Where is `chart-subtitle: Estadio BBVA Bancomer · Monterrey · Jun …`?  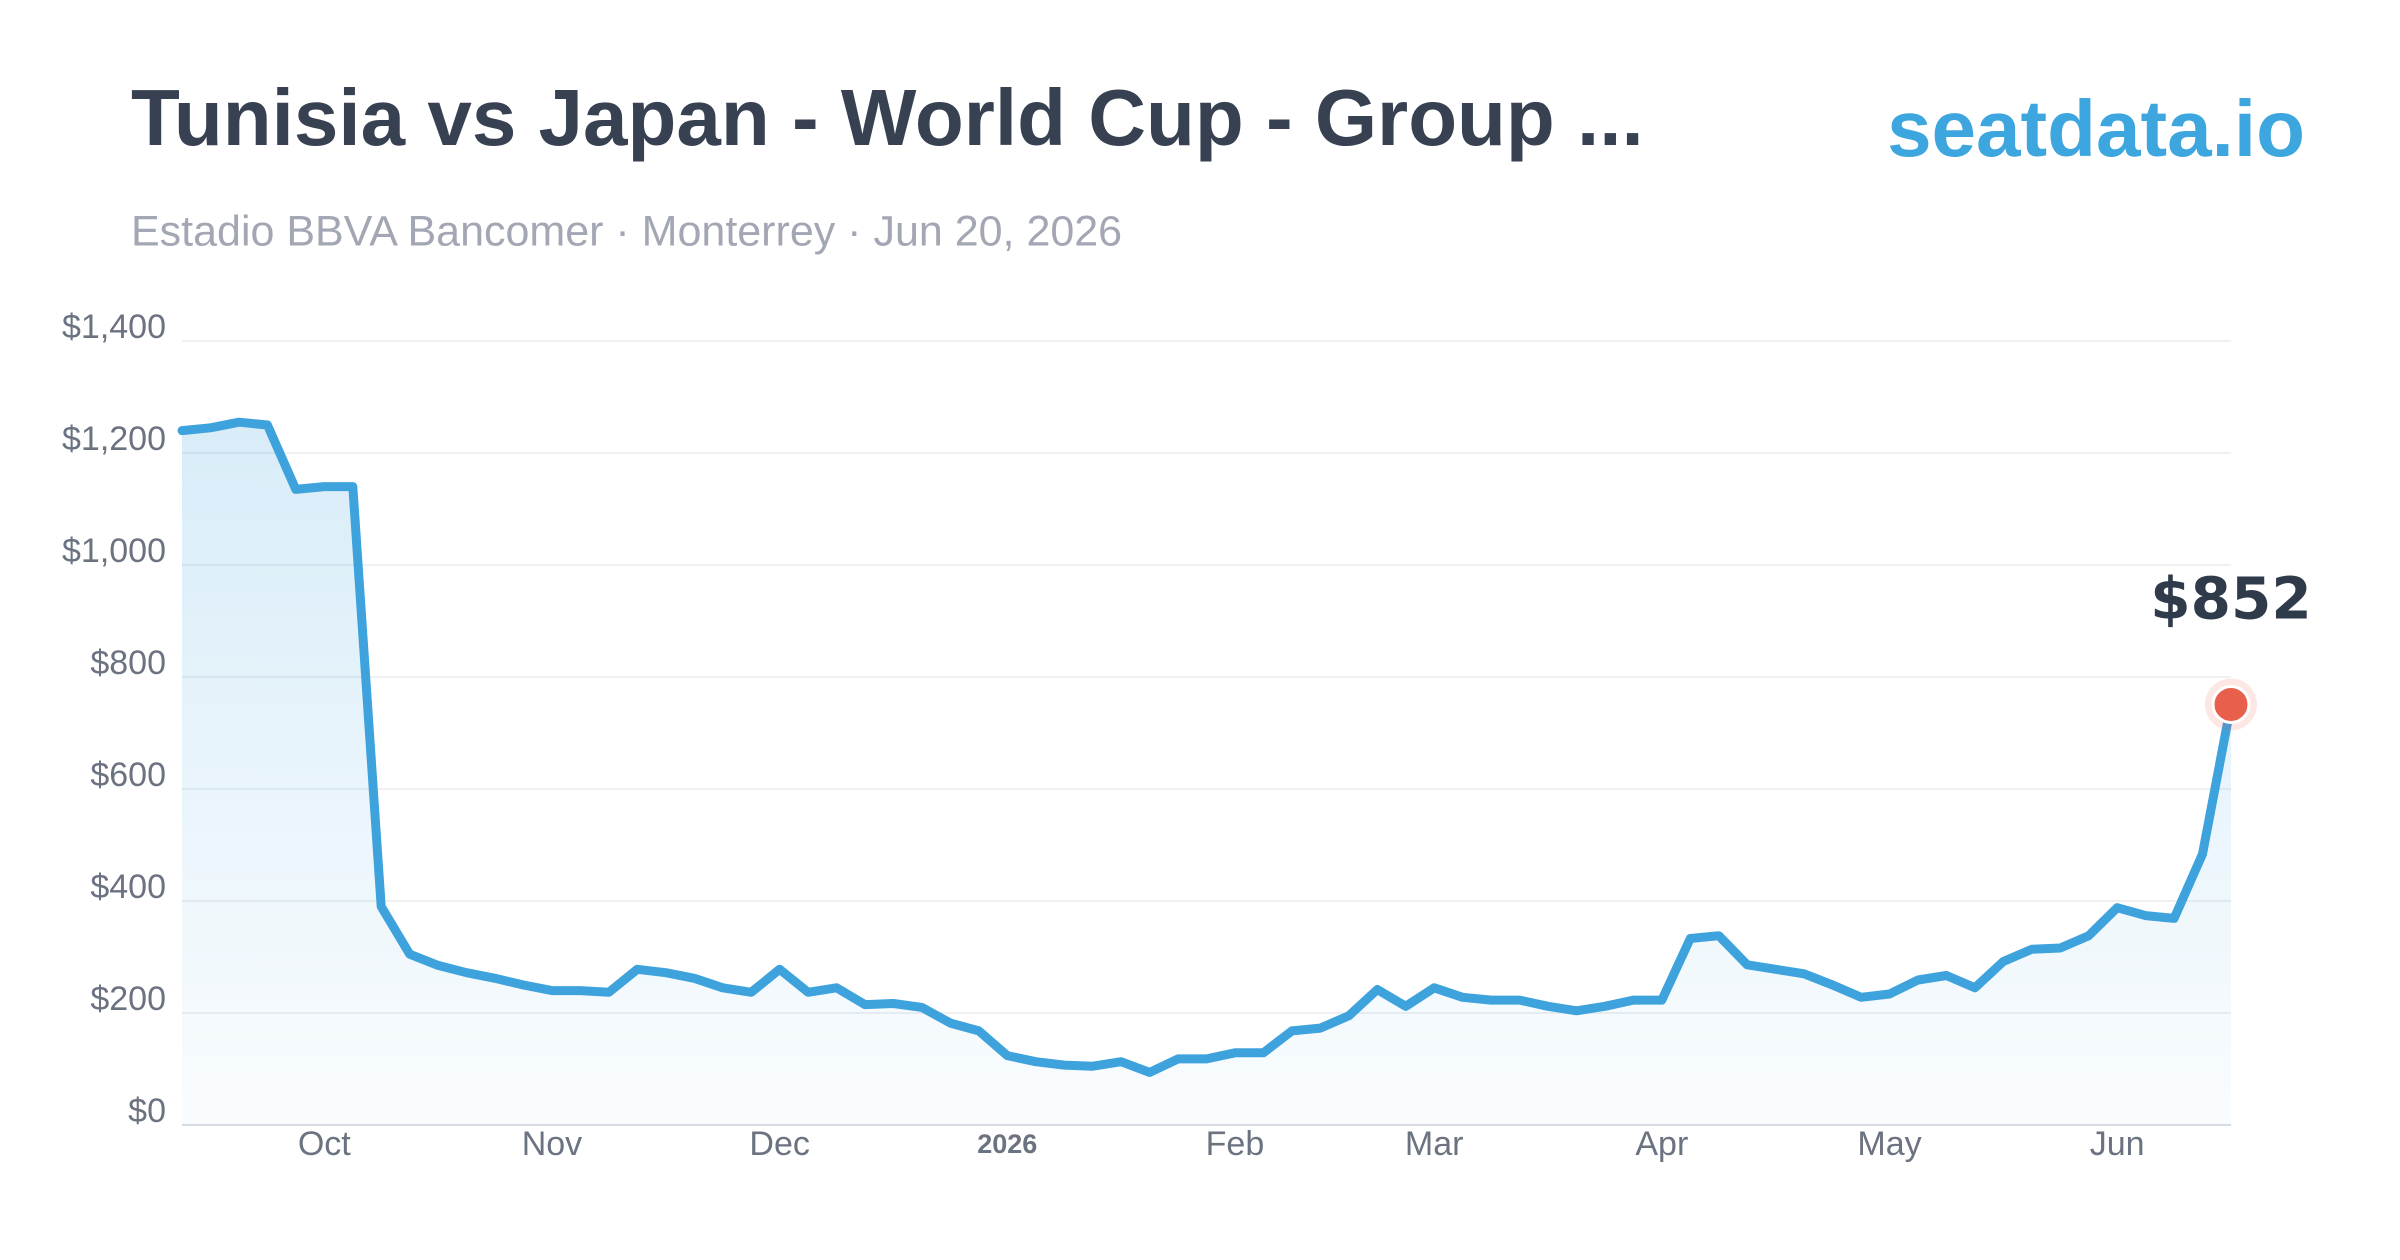 chart-subtitle: Estadio BBVA Bancomer · Monterrey · Jun … is located at coordinates (626, 231).